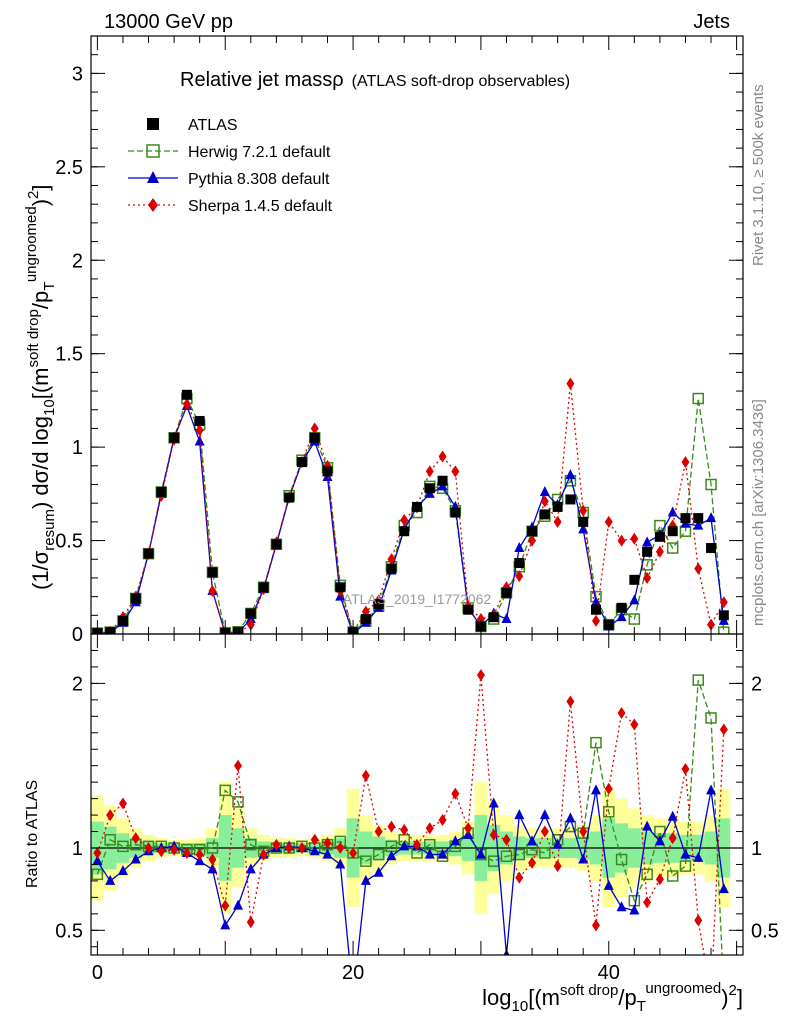  I want to click on xlabel: log10[(msoft drop/pTungroomed)2], so click(612, 997).